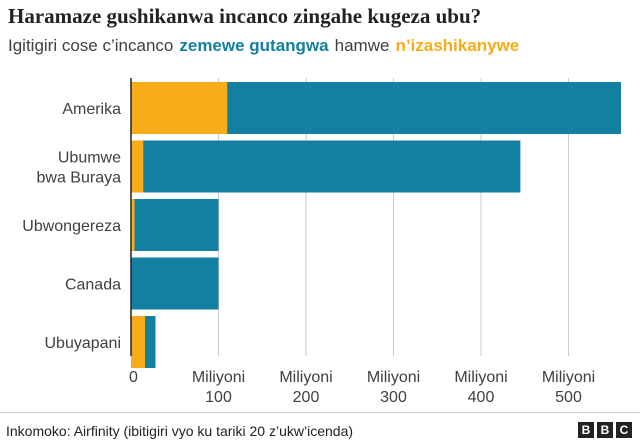  I want to click on subtitle-prefix: Igitigiri cose c’incanco, so click(91, 45).